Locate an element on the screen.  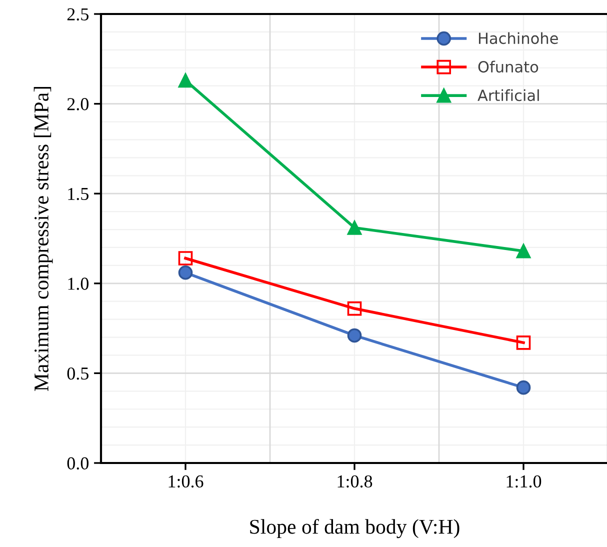
y-tick-label: 0.0 is located at coordinates (78, 463).